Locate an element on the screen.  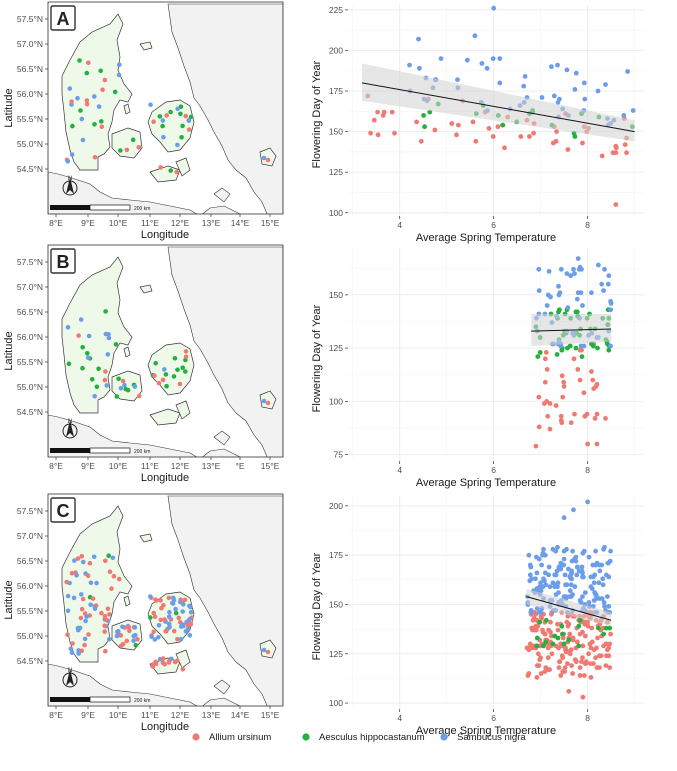
x-axis-label: Average Spring Temperature is located at coordinates (486, 483).